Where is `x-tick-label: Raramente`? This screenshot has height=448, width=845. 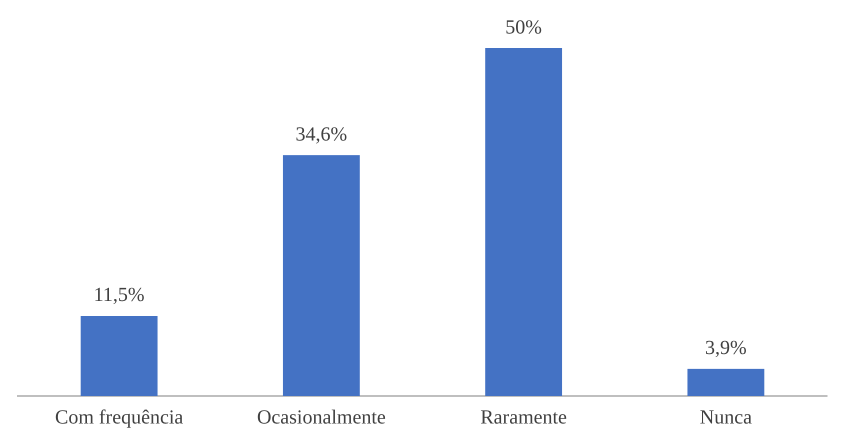
x-tick-label: Raramente is located at coordinates (524, 417).